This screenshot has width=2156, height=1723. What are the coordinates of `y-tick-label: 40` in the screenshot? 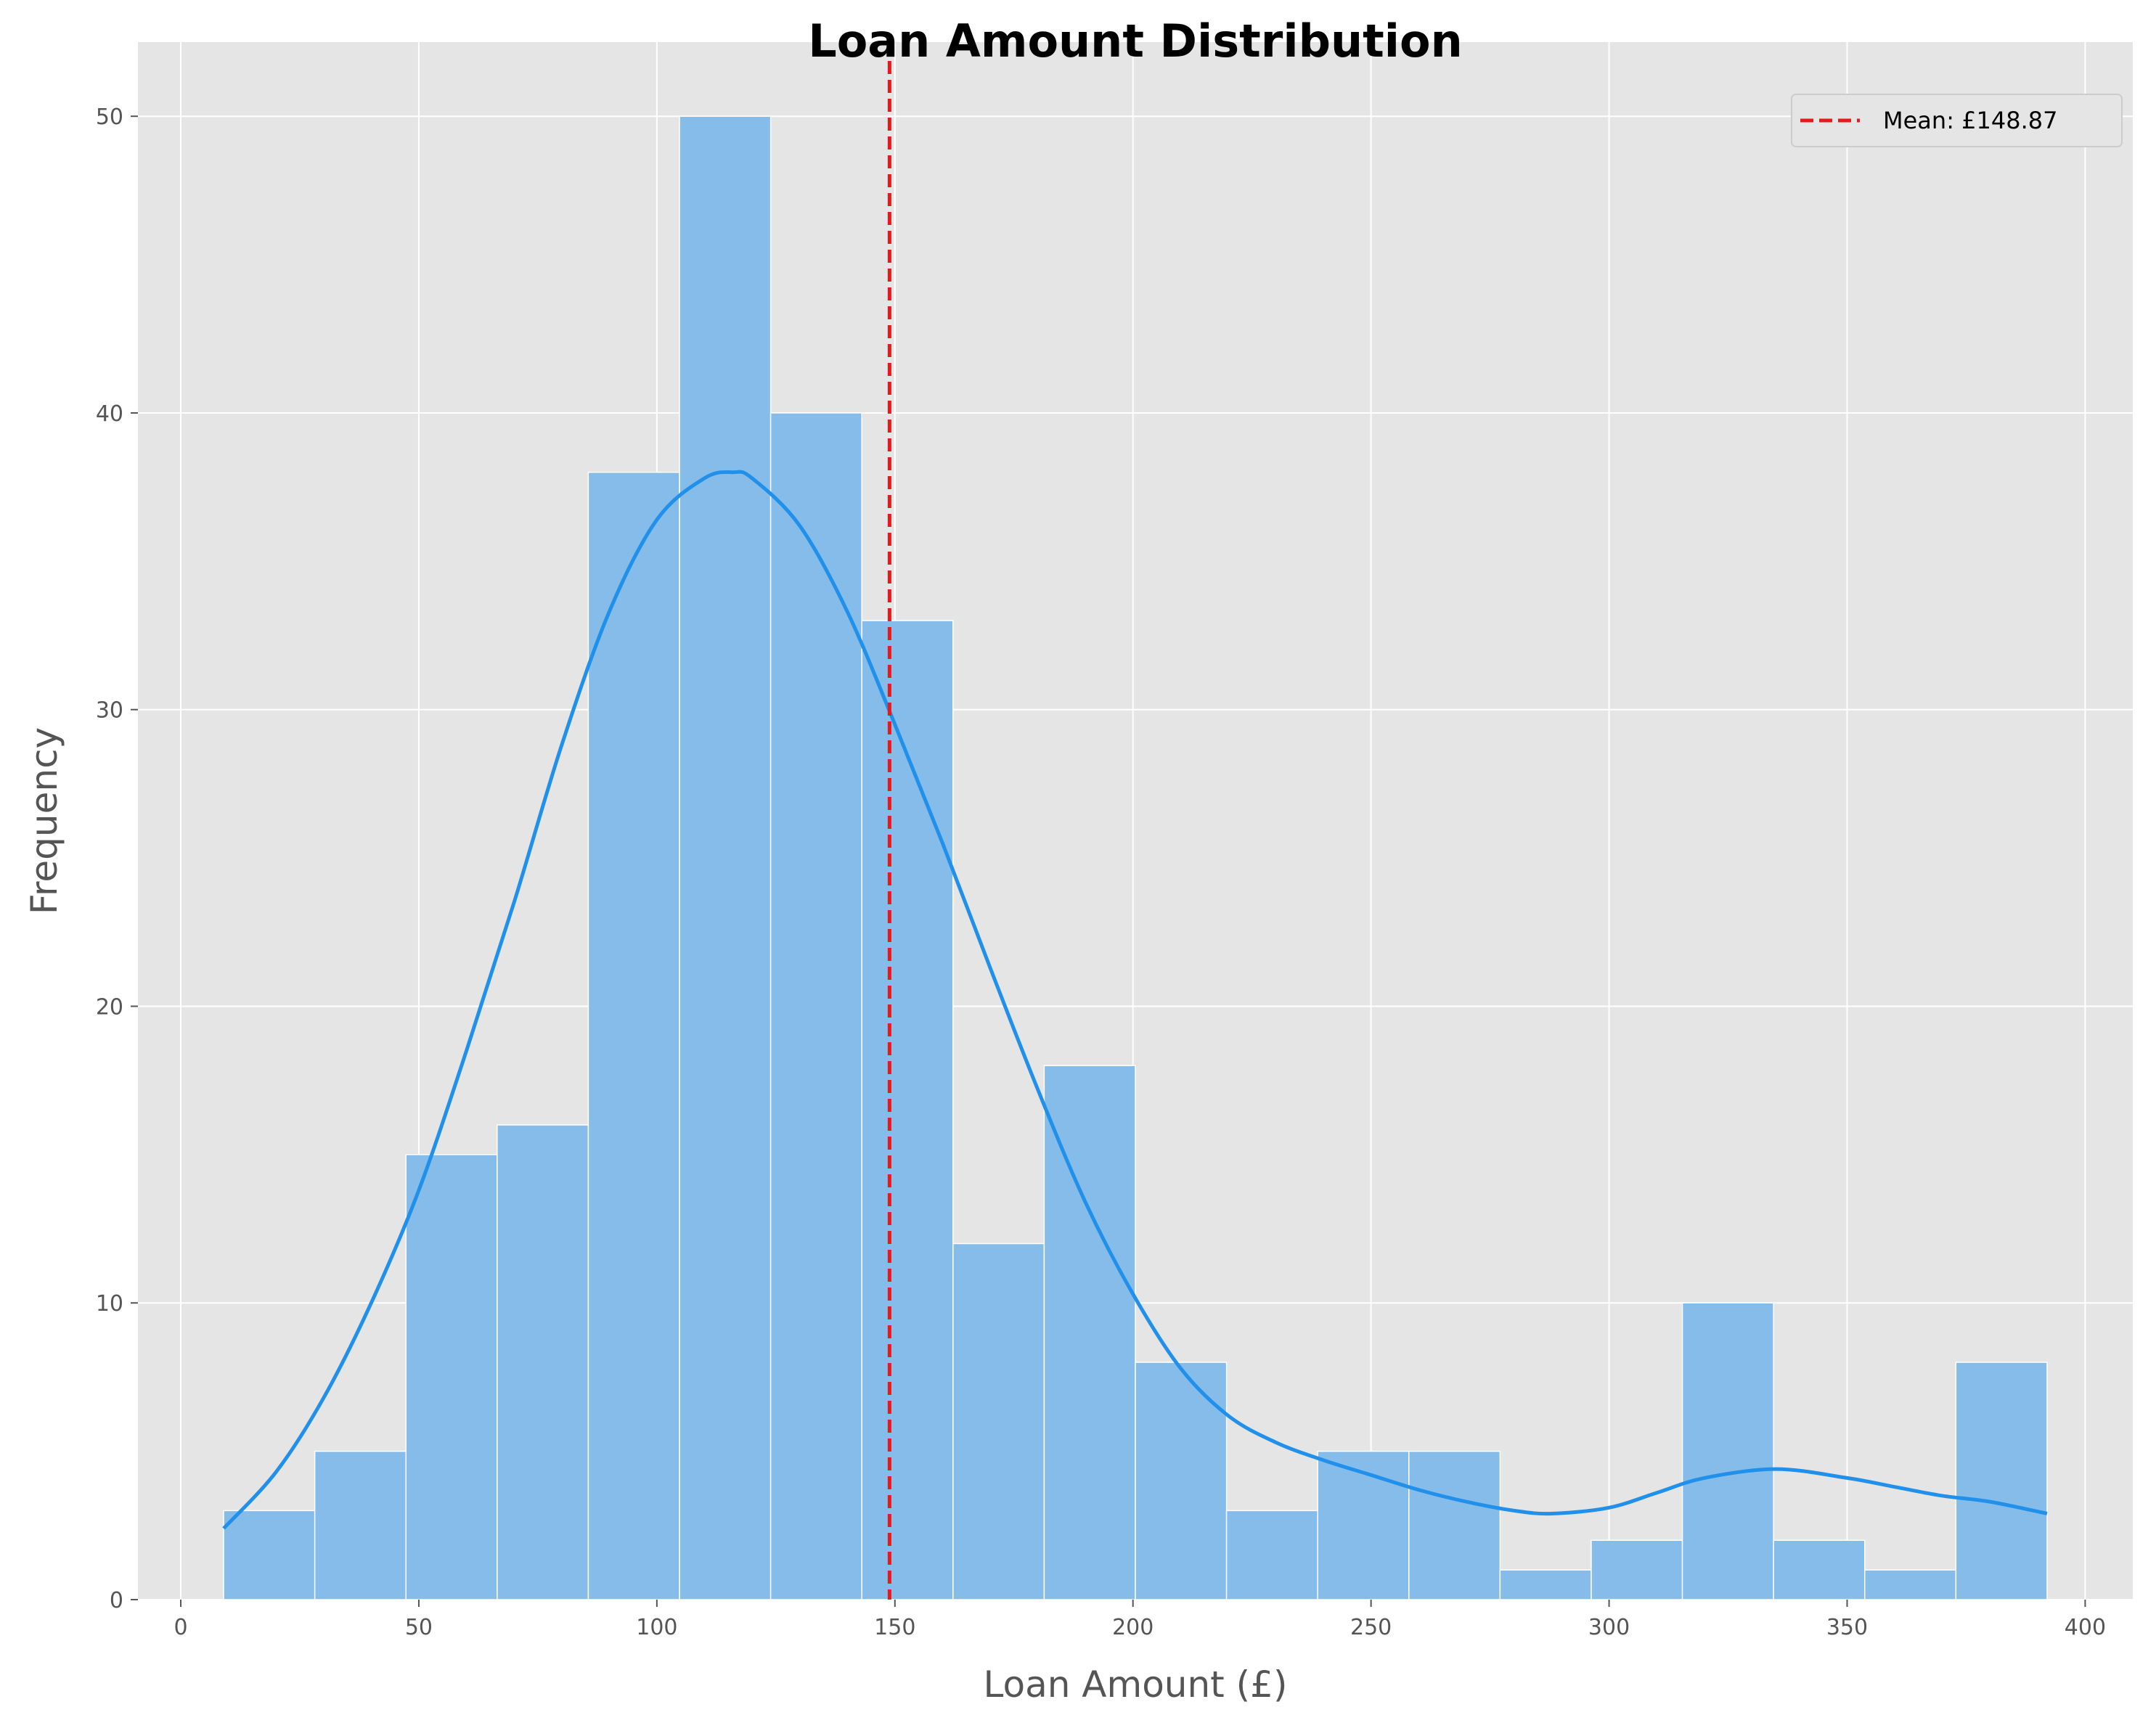 It's located at (110, 414).